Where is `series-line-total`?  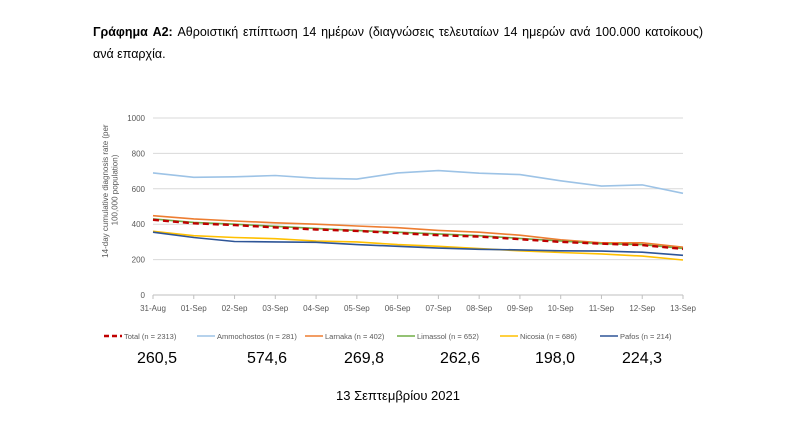 series-line-total is located at coordinates (418, 234).